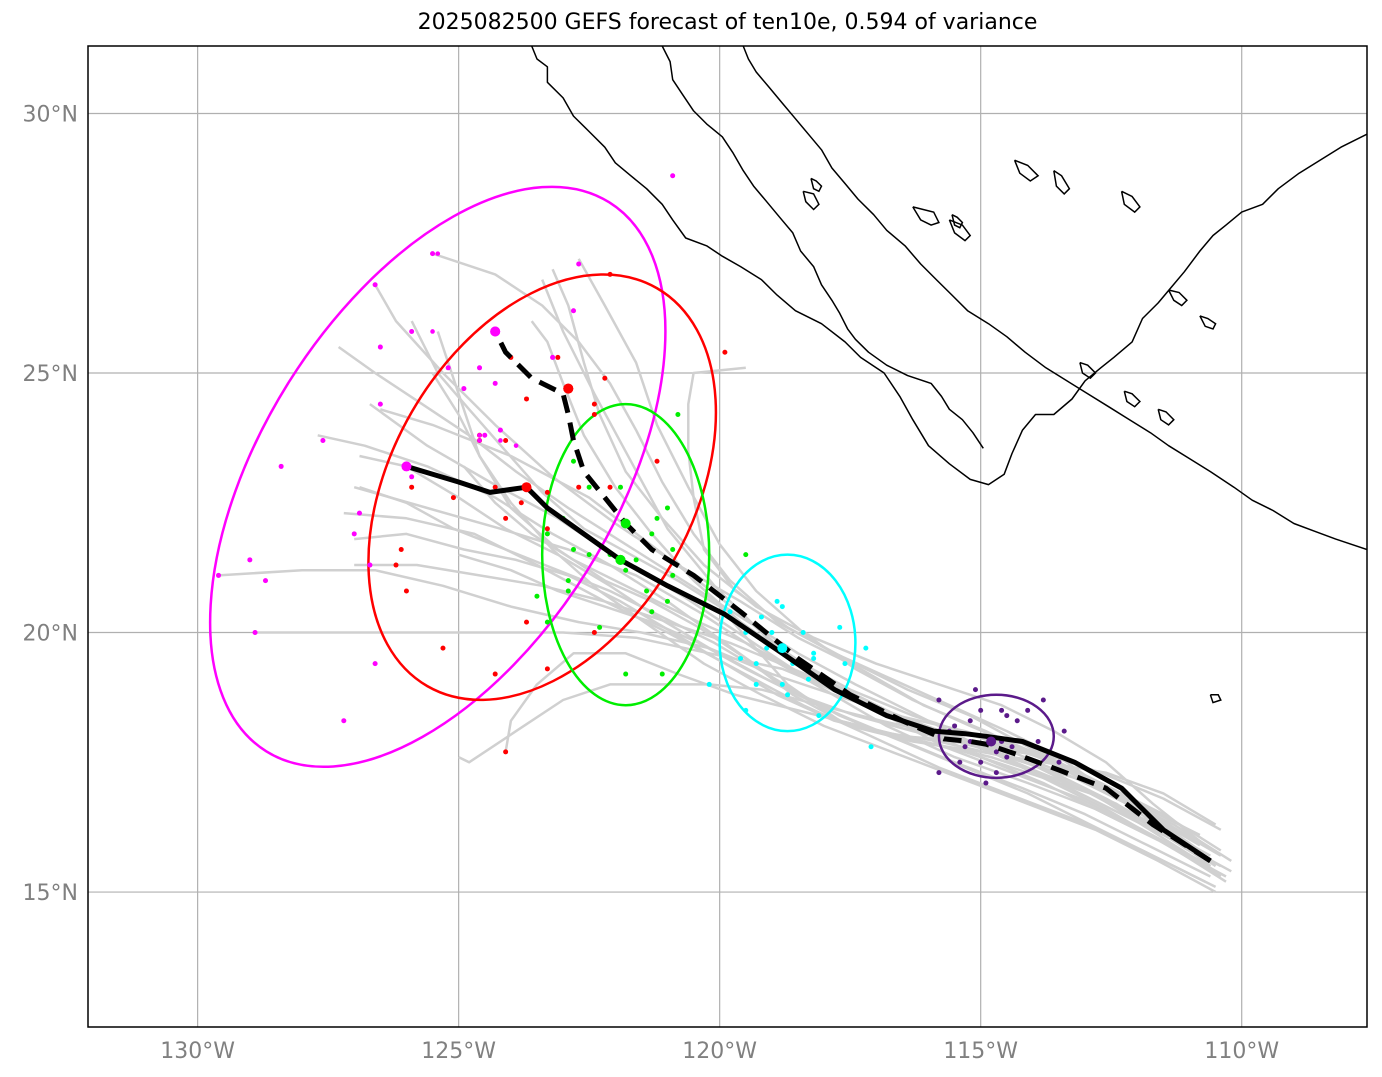  What do you see at coordinates (991, 741) in the screenshot?
I see `group-mean-marker` at bounding box center [991, 741].